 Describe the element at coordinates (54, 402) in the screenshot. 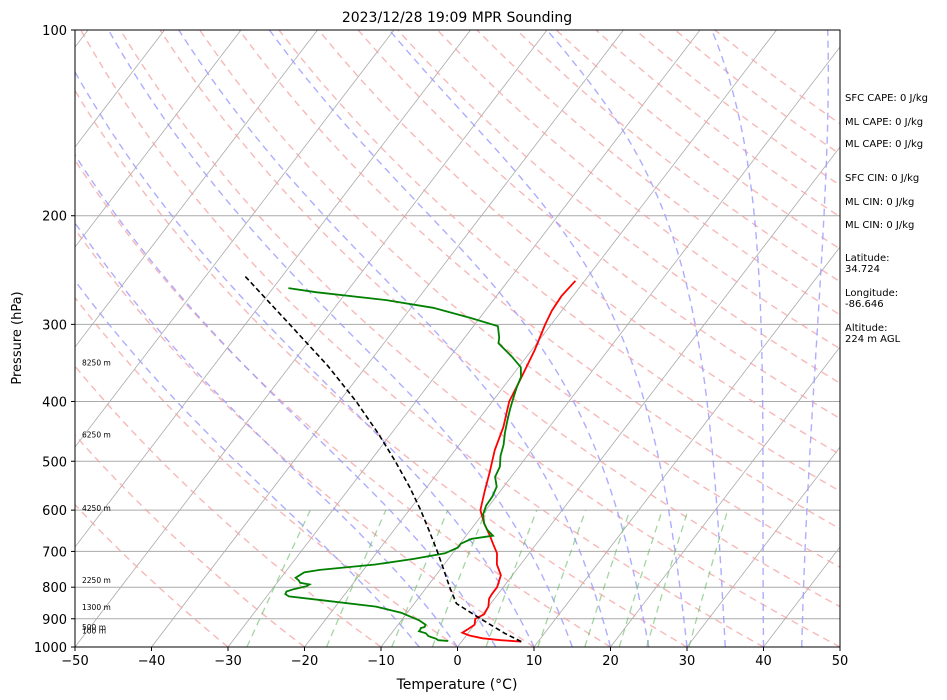

I see `y-tick-label: 400` at that location.